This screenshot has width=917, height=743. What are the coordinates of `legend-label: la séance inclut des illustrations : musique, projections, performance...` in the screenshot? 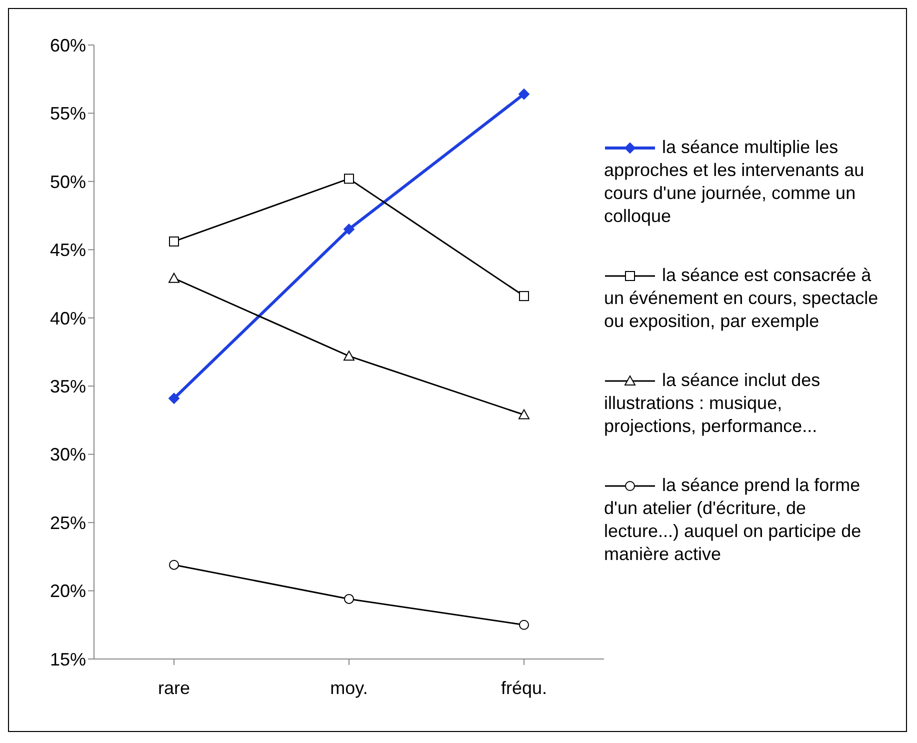 It's located at (713, 403).